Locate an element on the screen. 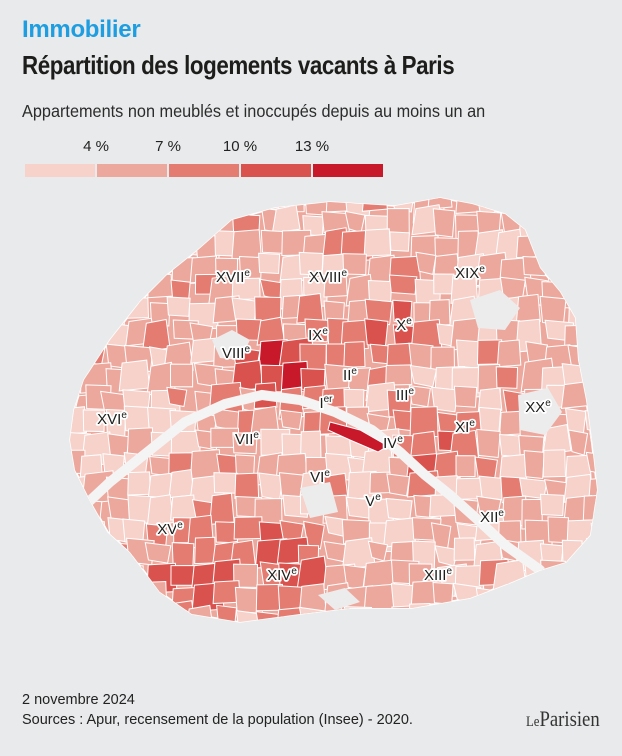 The image size is (622, 756). logo-name: Parisien is located at coordinates (569, 718).